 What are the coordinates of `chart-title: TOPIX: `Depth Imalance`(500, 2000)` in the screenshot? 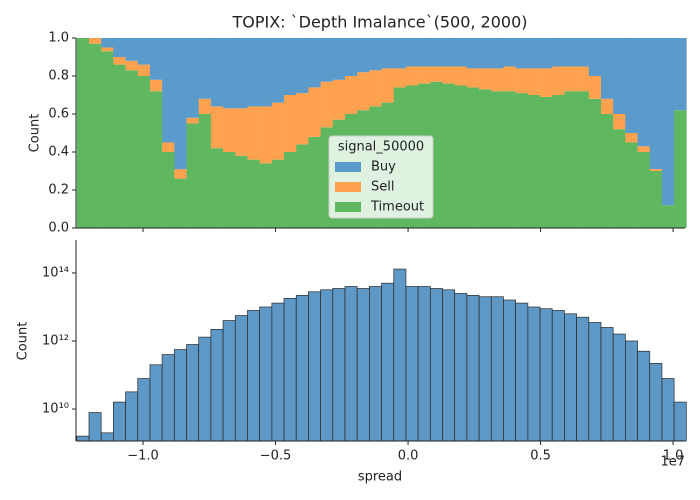 It's located at (379, 22).